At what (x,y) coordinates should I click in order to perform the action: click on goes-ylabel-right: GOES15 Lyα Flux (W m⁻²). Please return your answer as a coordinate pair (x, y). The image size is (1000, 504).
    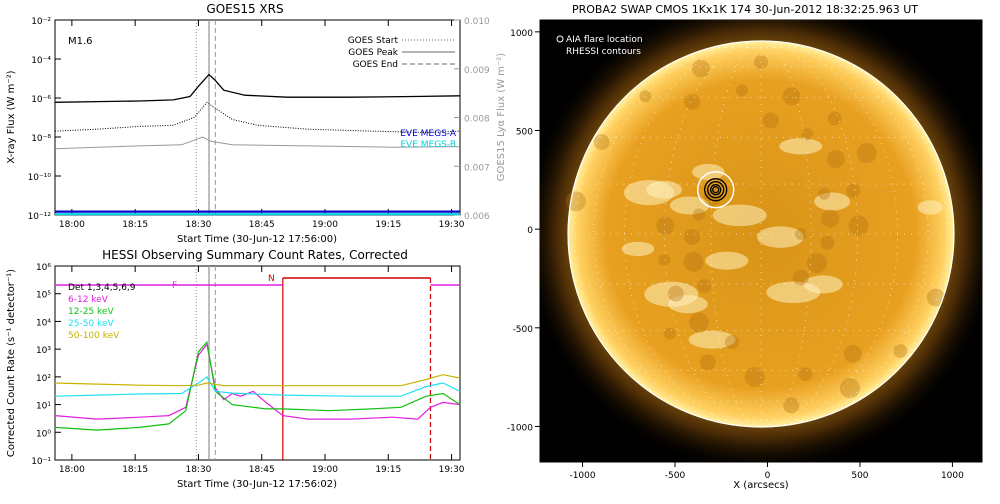
    Looking at the image, I should click on (501, 117).